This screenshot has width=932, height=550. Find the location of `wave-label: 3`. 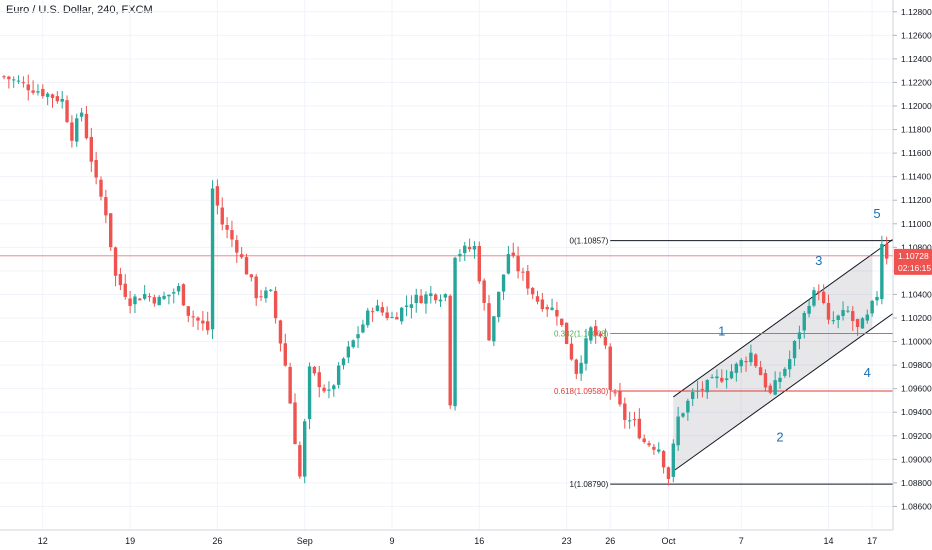

wave-label: 3 is located at coordinates (818, 260).